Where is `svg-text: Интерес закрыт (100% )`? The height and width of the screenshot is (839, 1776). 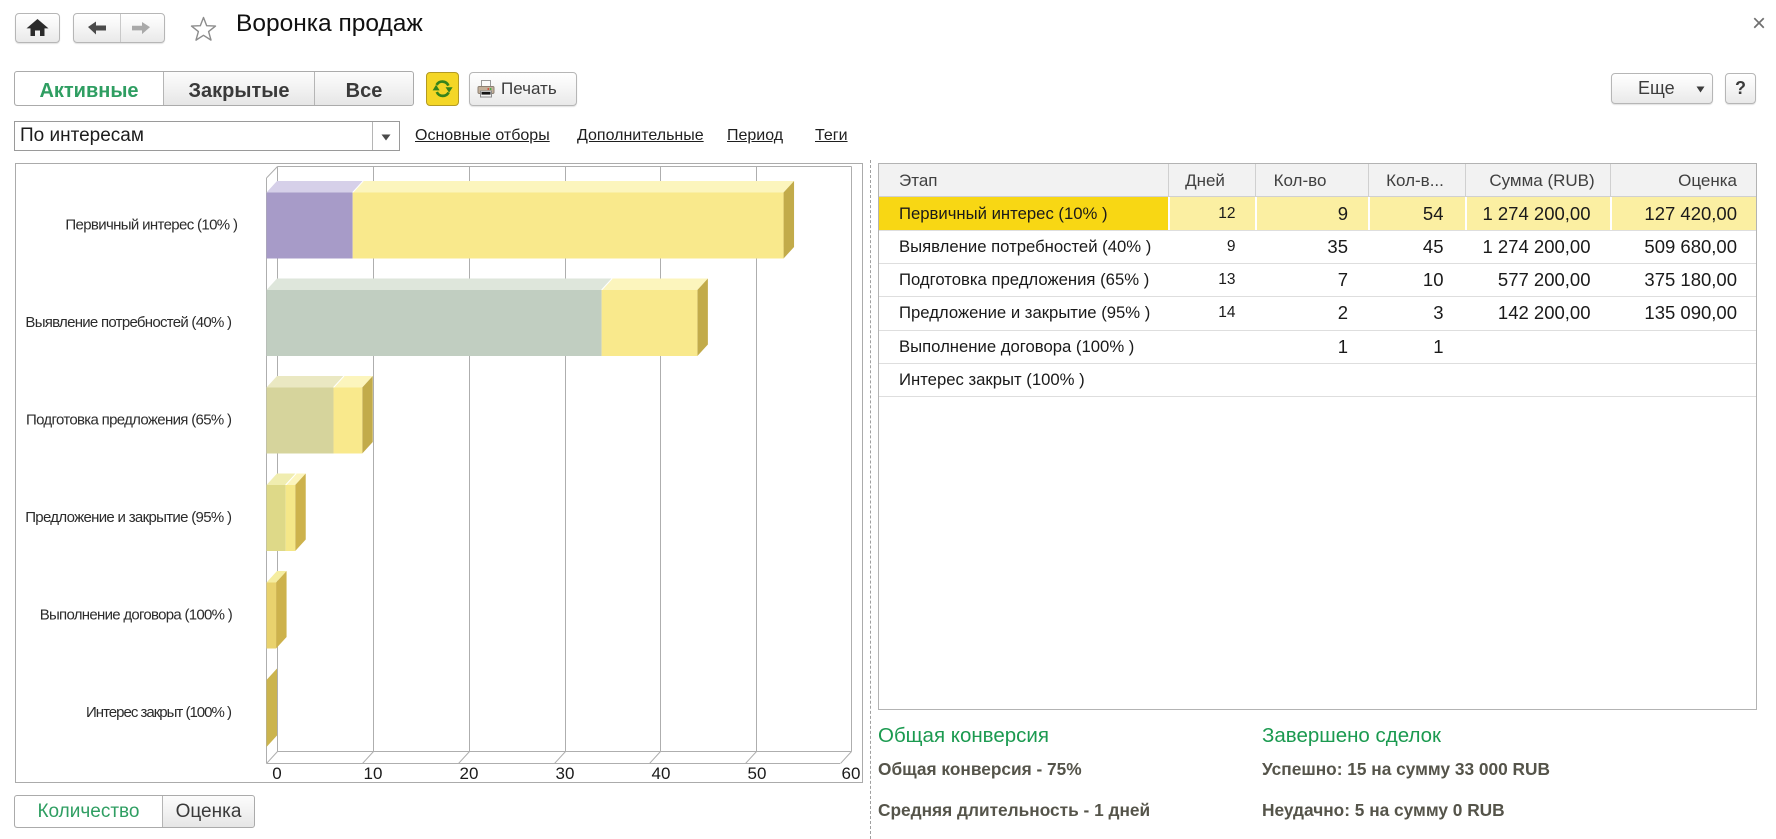
svg-text: Интерес закрыт (100% ) is located at coordinates (159, 712).